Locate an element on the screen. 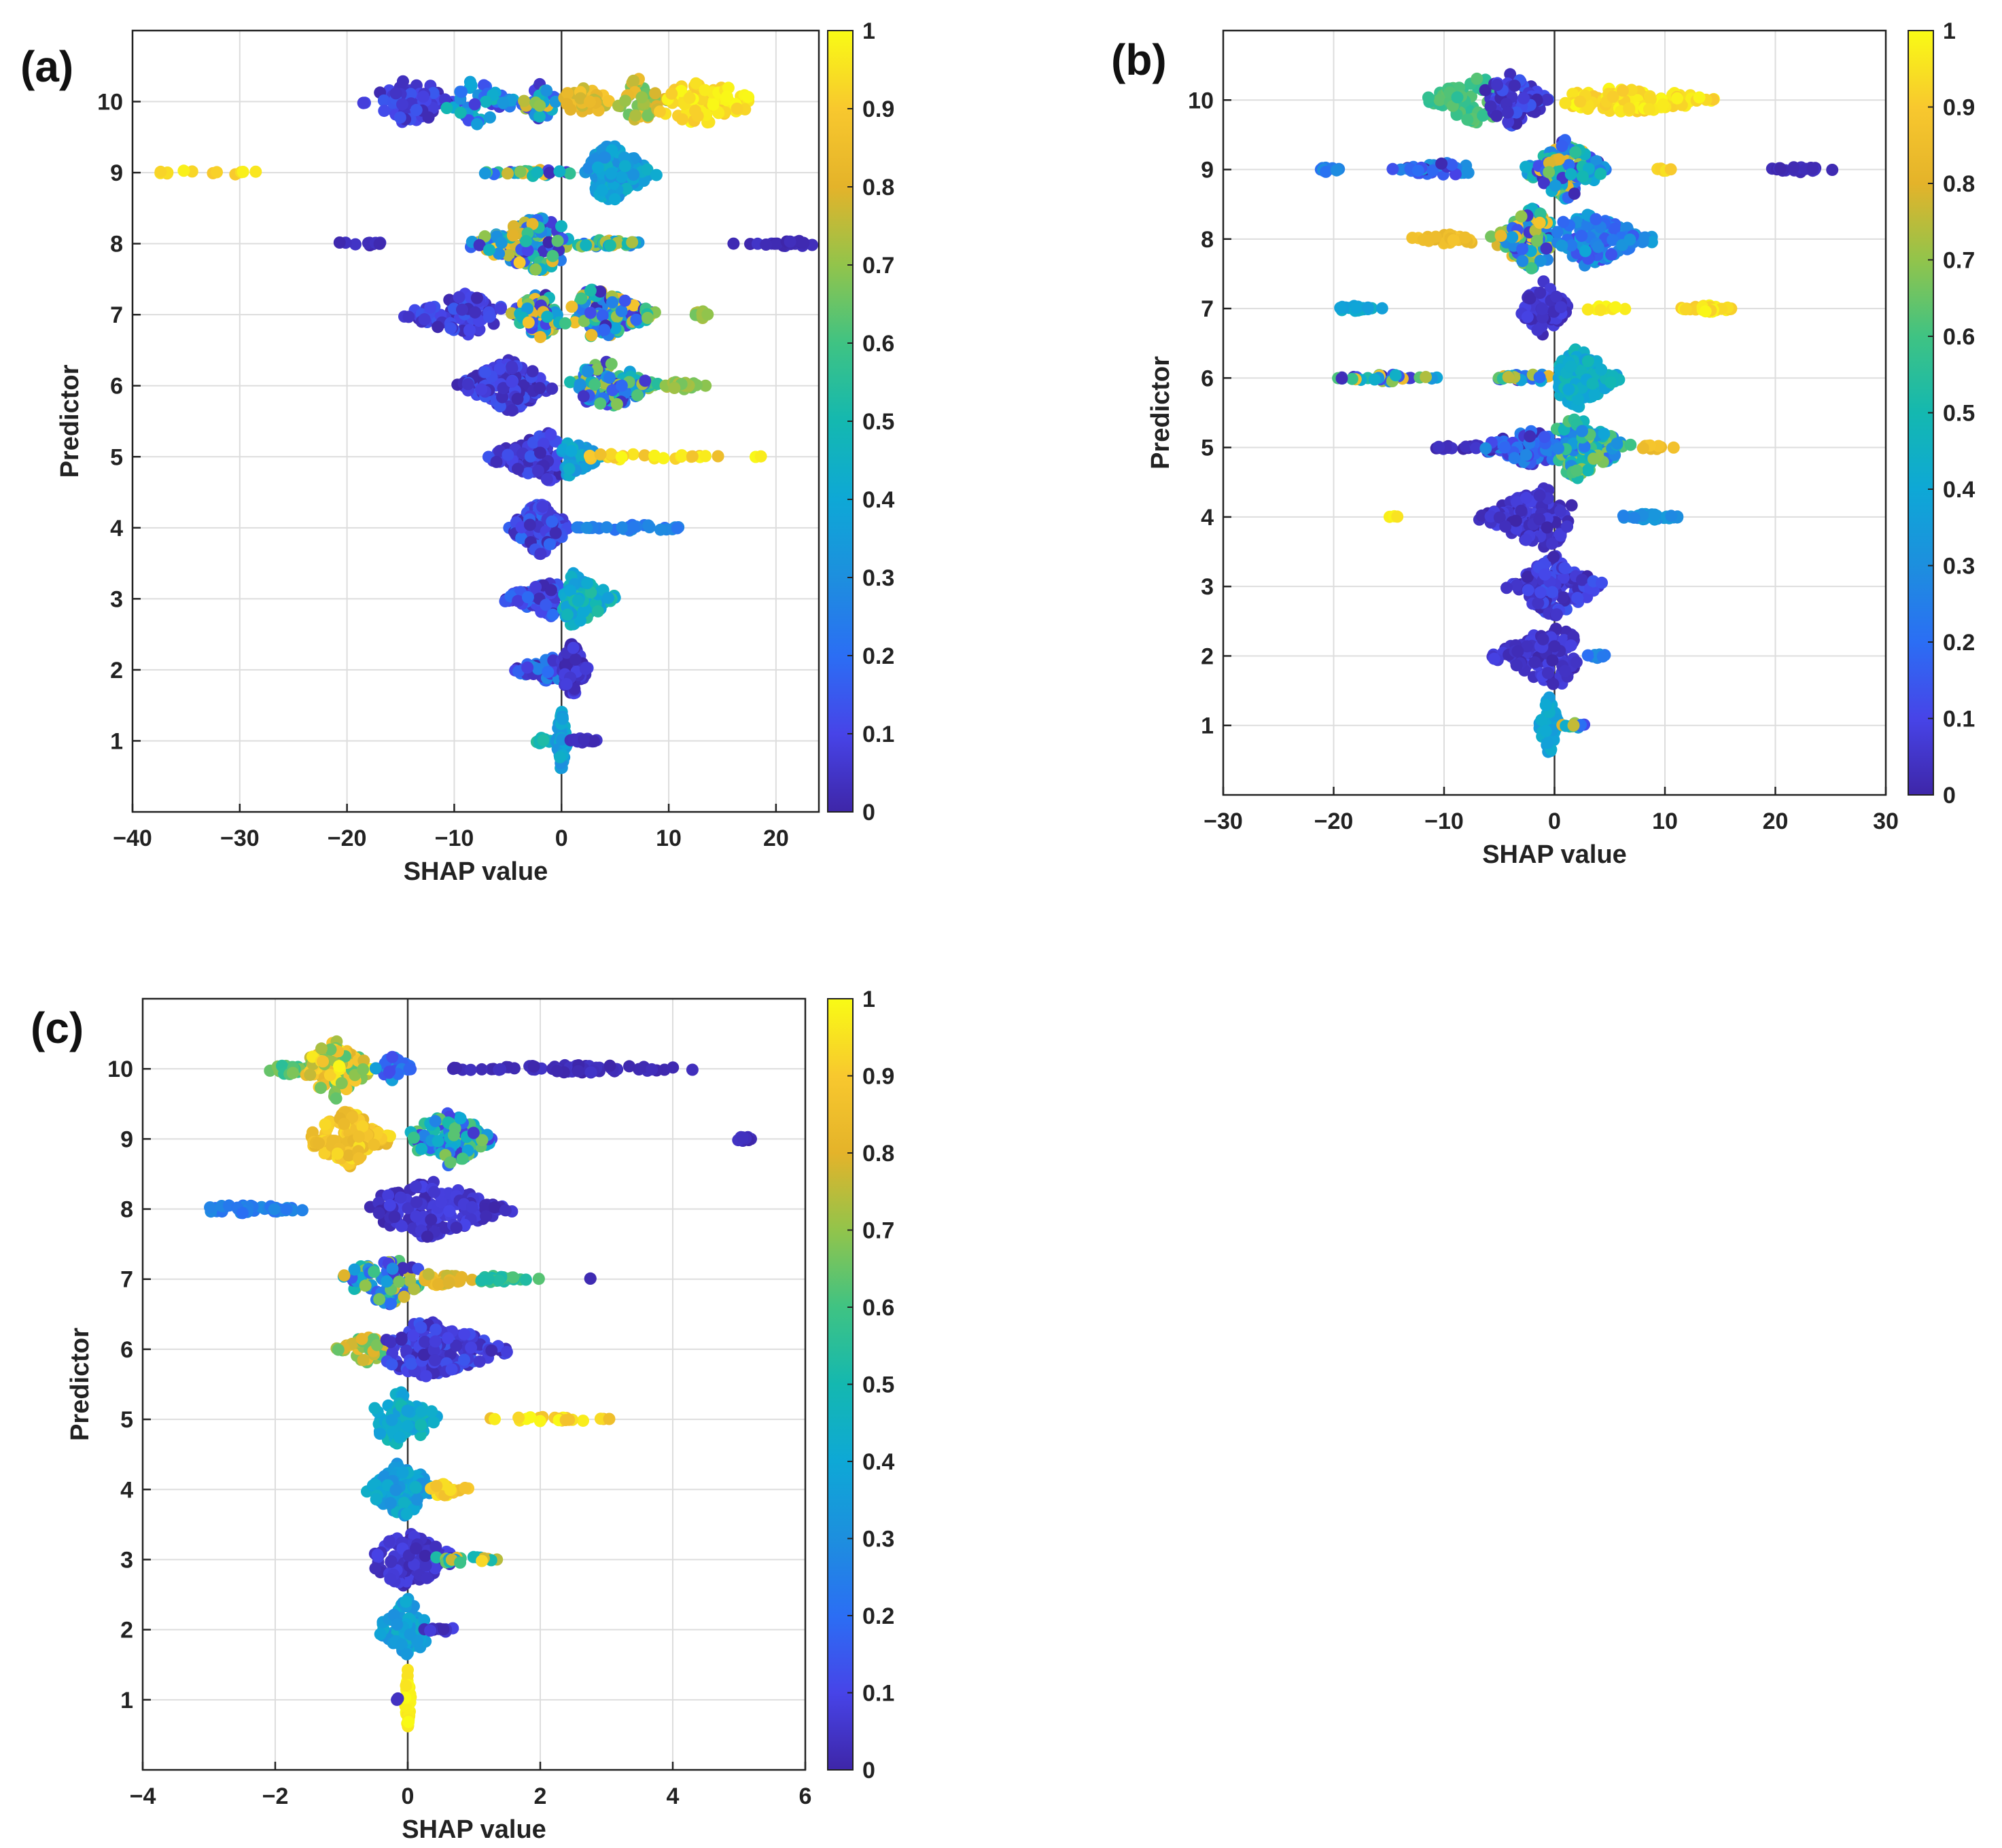 Image resolution: width=2002 pixels, height=1848 pixels. y-tick-label: 9 is located at coordinates (116, 173).